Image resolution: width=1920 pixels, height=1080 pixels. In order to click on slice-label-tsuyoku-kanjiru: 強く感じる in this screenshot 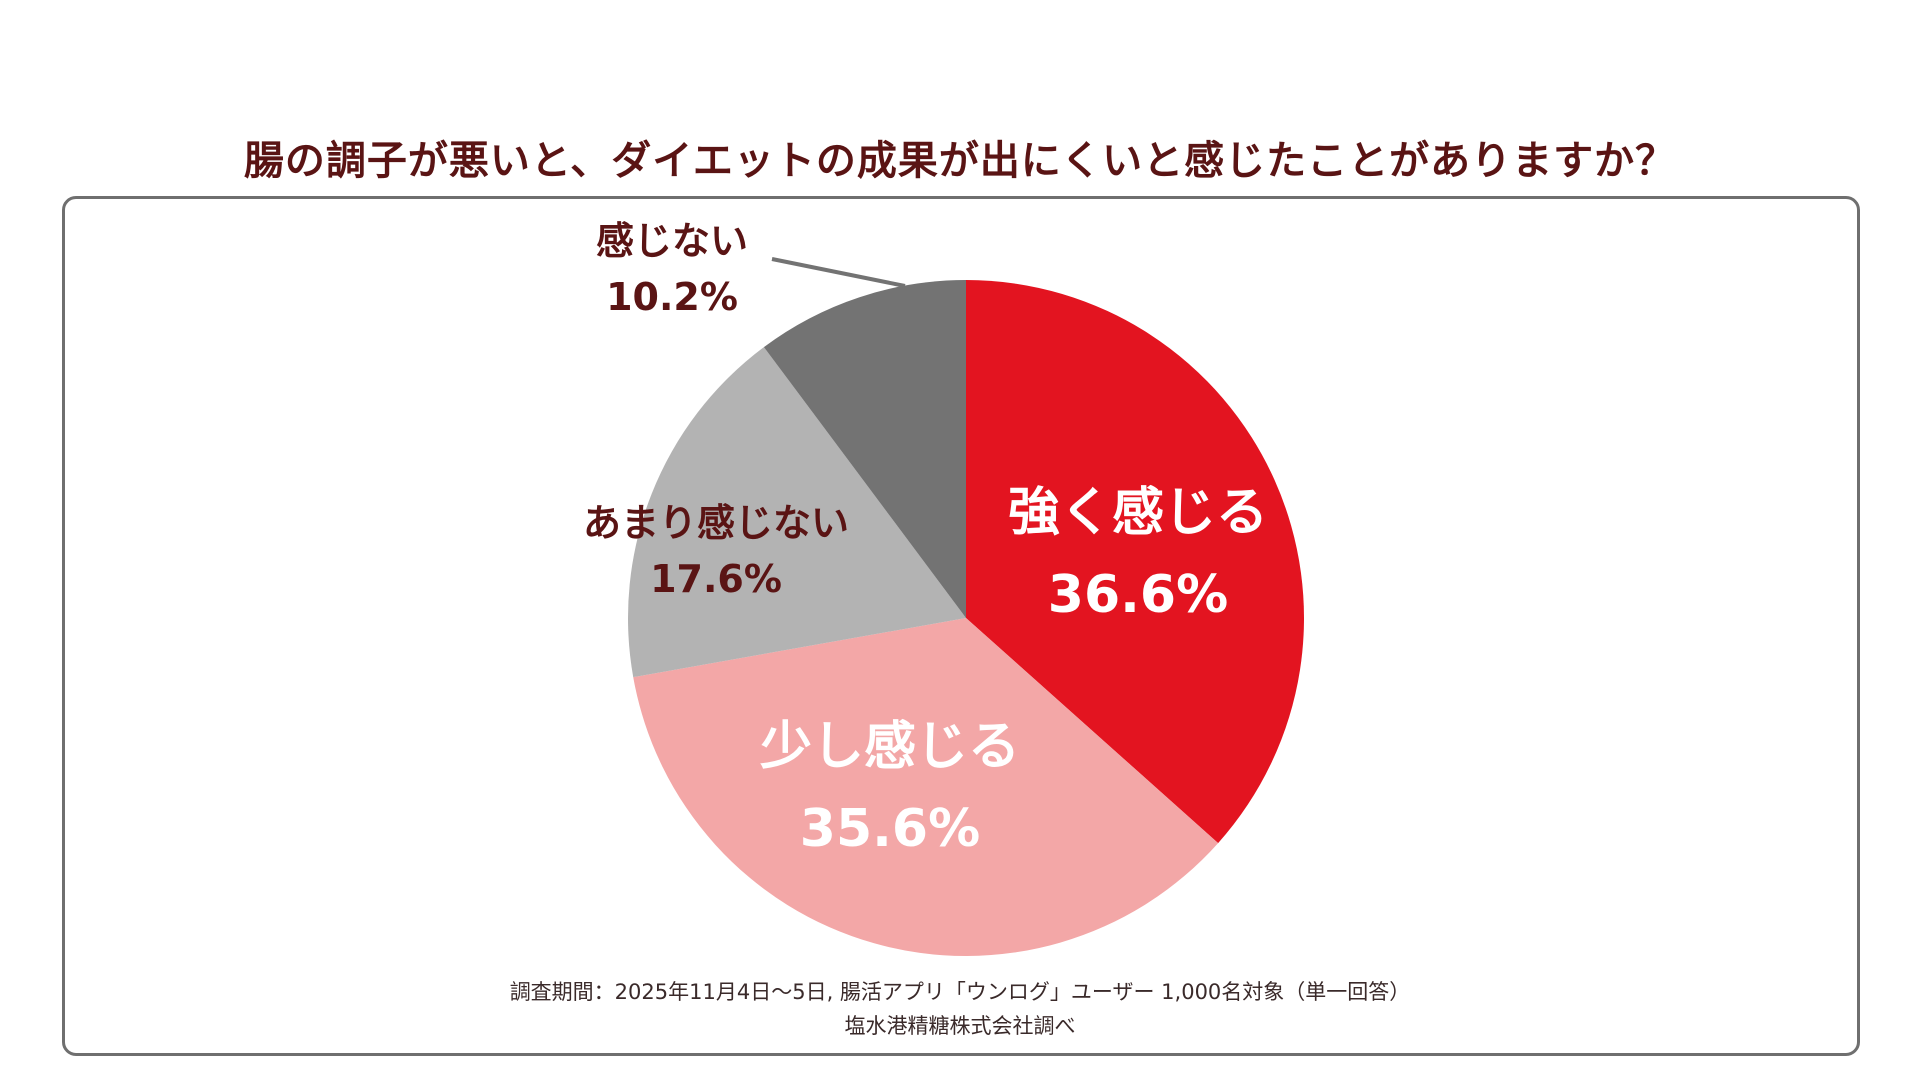, I will do `click(1138, 513)`.